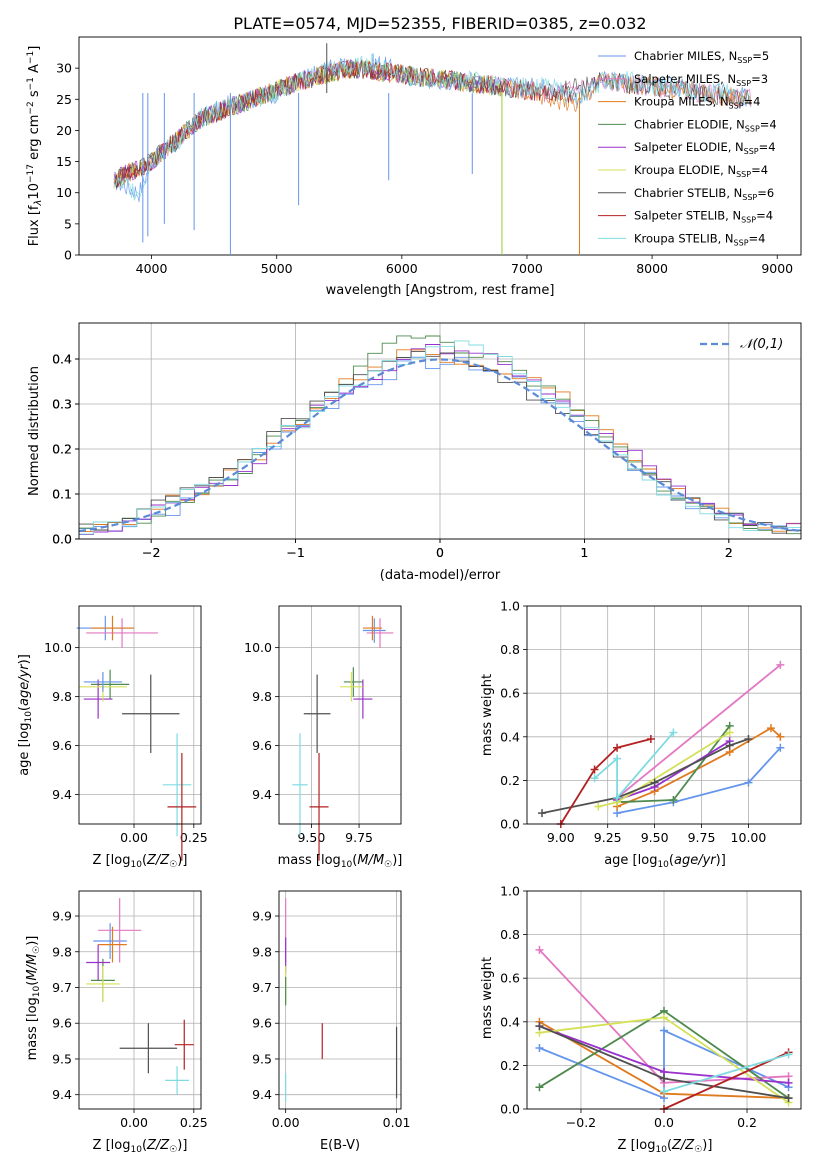 The height and width of the screenshot is (1170, 819). I want to click on y-tick-label: 9.9, so click(62, 916).